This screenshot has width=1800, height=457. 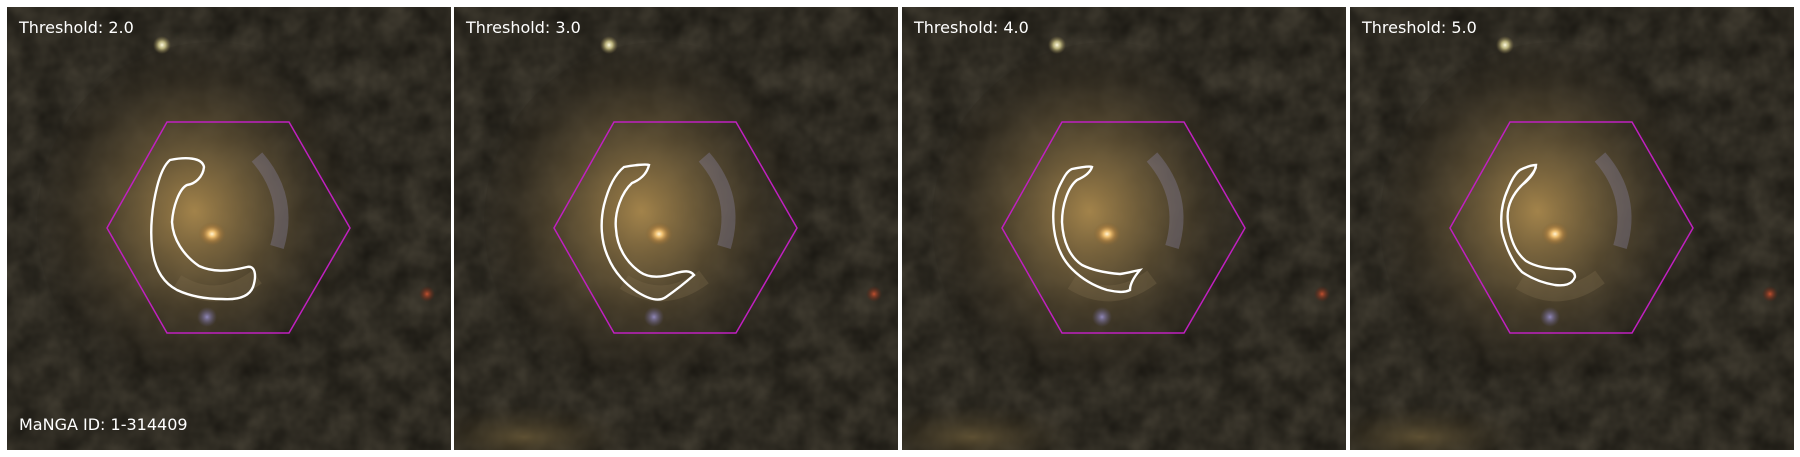 I want to click on threshold-label: Threshold: 3.0, so click(x=523, y=27).